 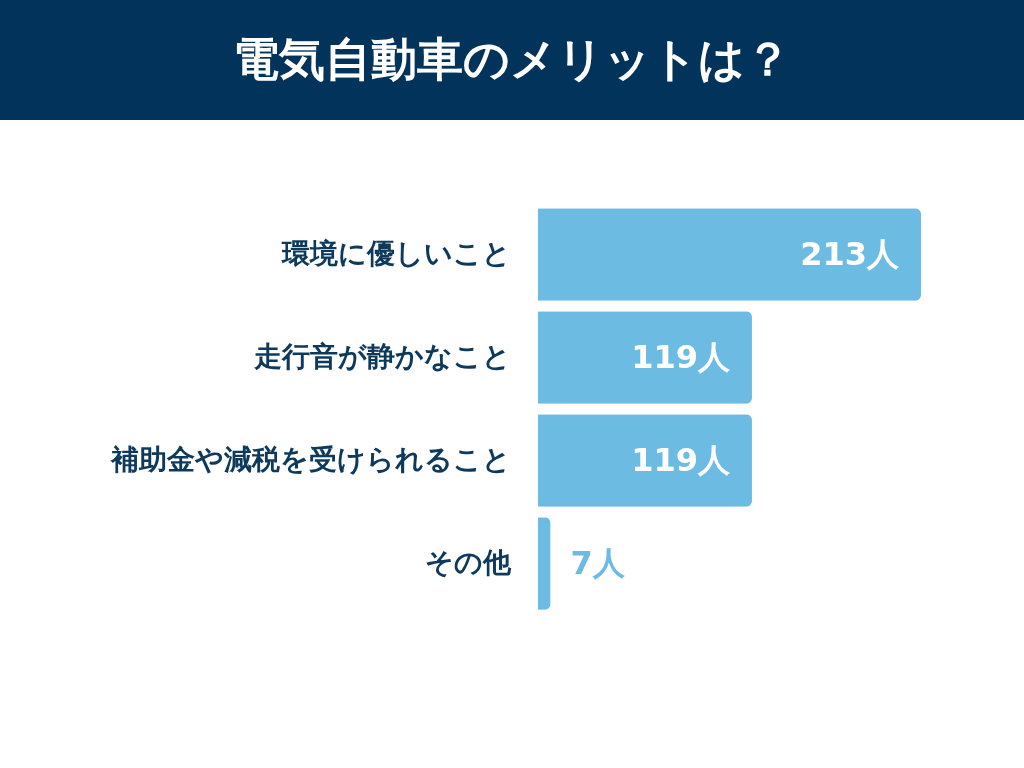 What do you see at coordinates (598, 562) in the screenshot?
I see `data-label: 7人` at bounding box center [598, 562].